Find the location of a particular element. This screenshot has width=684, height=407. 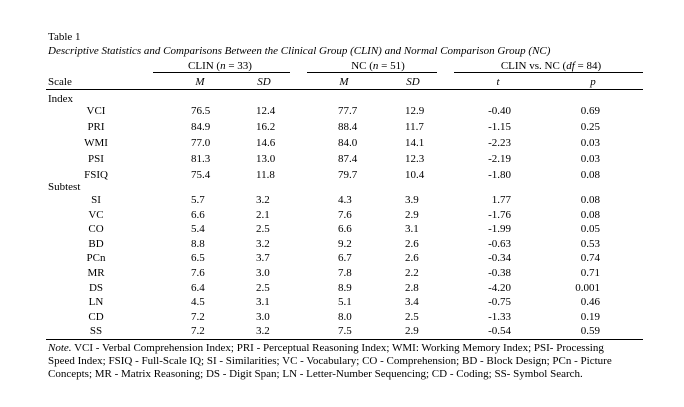

cell-nc-sd: 12.9 is located at coordinates (415, 111).